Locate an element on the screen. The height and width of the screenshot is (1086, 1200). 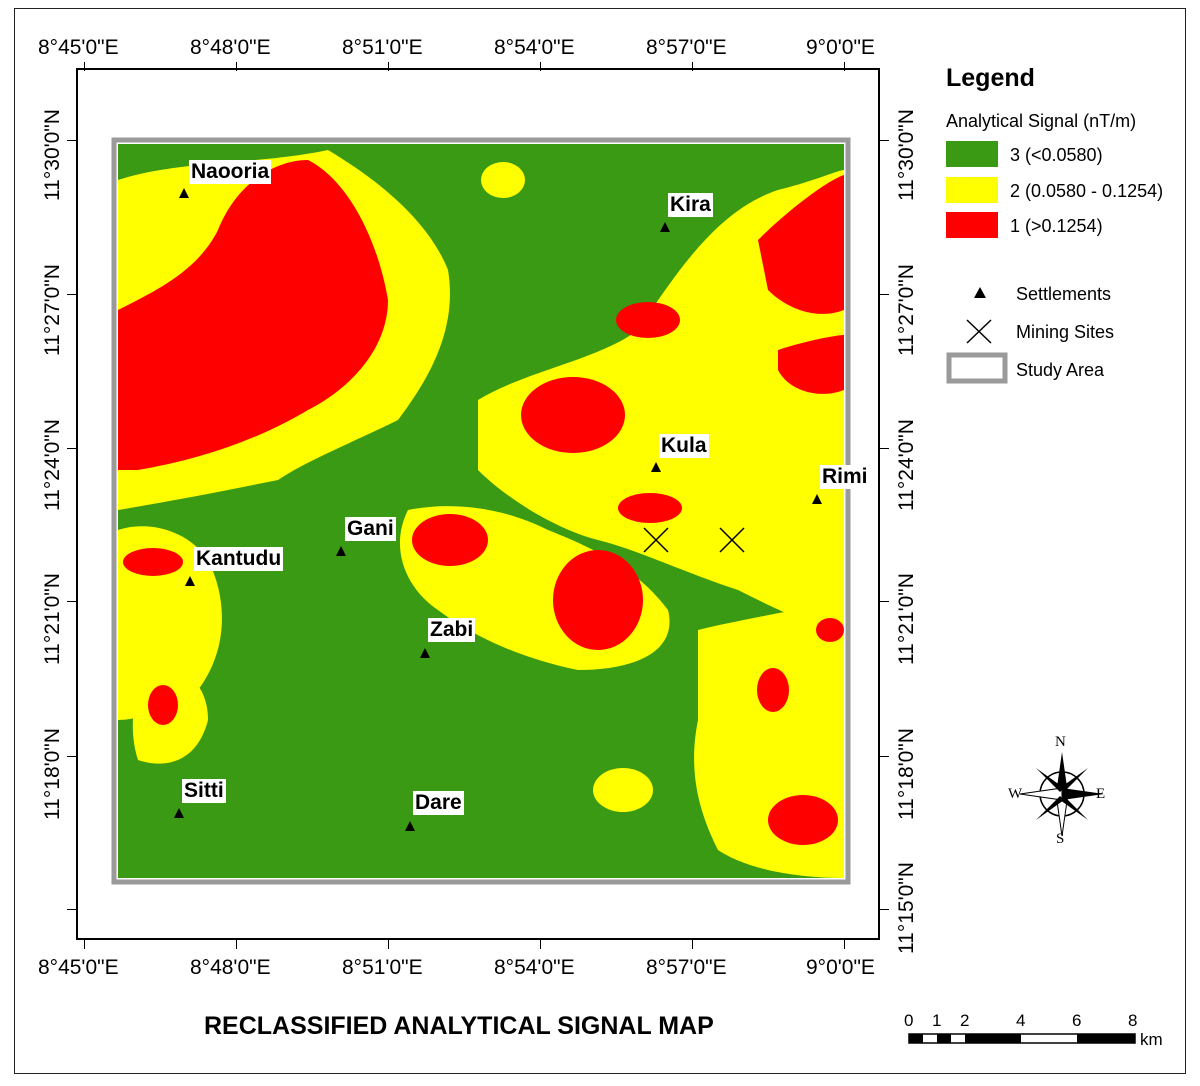
x-tick-label-top: 8°45'0"E is located at coordinates (78, 47).